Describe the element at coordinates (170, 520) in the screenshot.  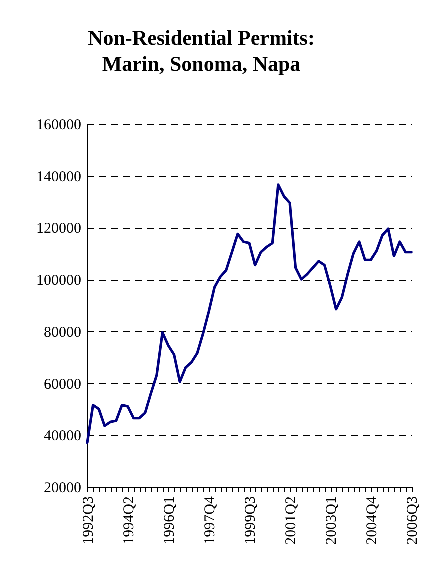
I see `x-tick-label: 1996Q1` at that location.